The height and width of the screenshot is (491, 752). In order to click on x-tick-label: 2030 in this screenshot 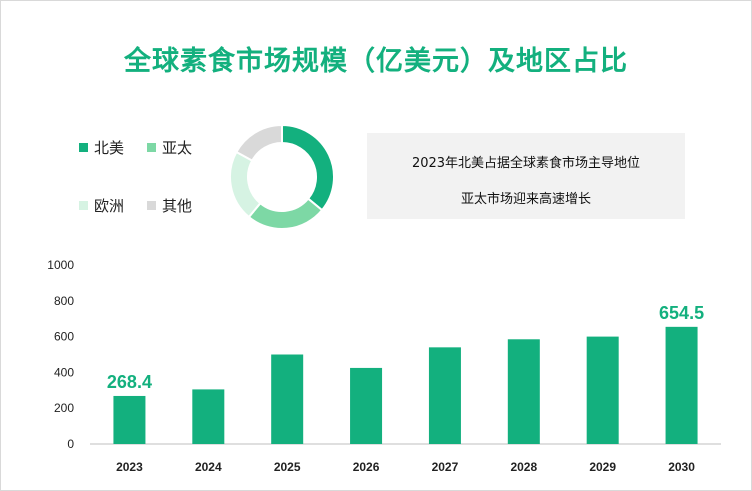, I will do `click(681, 467)`.